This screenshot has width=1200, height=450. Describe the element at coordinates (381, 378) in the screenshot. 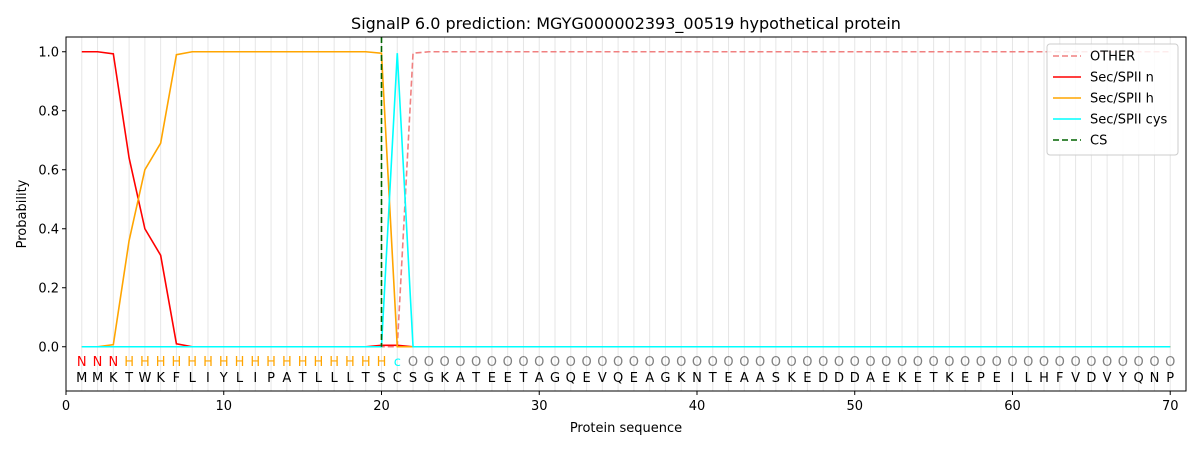

I see `residue-label: S` at that location.